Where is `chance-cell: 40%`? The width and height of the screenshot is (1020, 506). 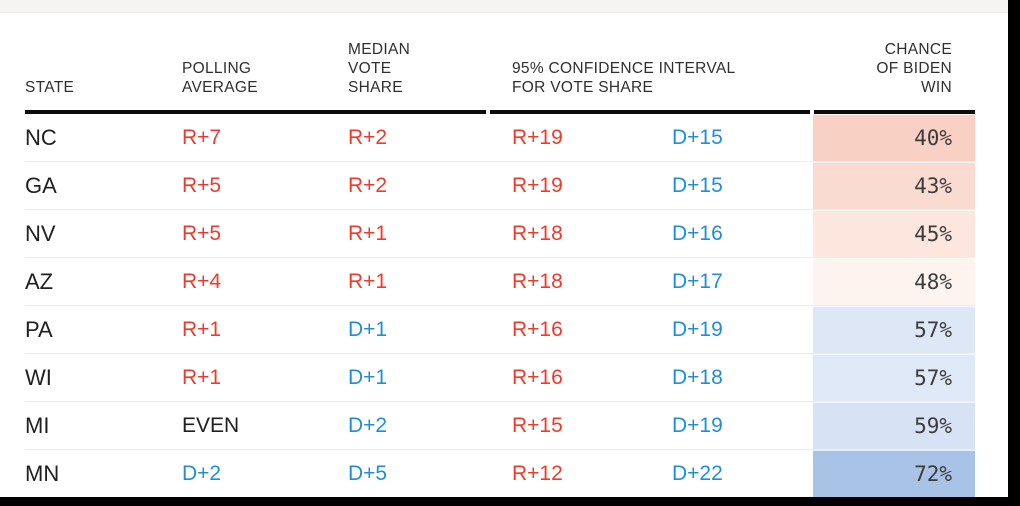
chance-cell: 40% is located at coordinates (894, 137).